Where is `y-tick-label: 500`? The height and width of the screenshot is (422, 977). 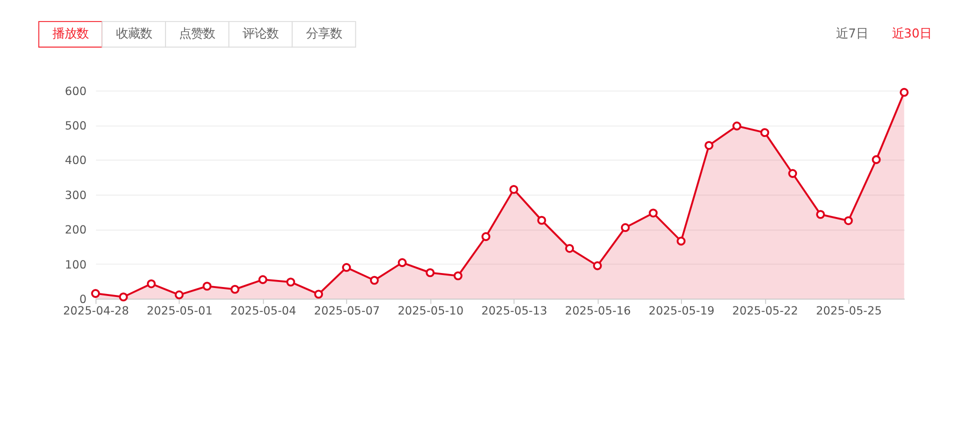
y-tick-label: 500 is located at coordinates (75, 125).